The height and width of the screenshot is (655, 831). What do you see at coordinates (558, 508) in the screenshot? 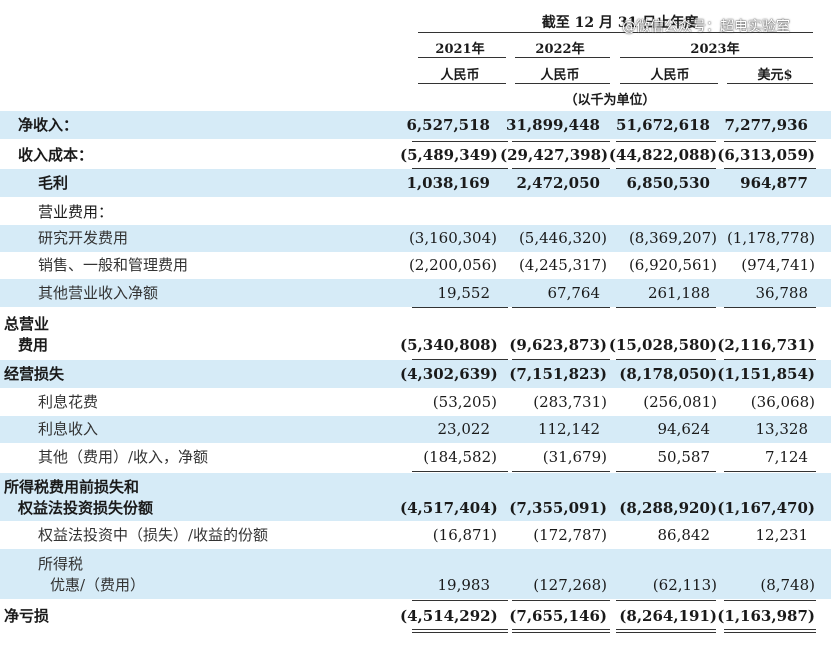
I see `value-2022: (7,355,091)` at bounding box center [558, 508].